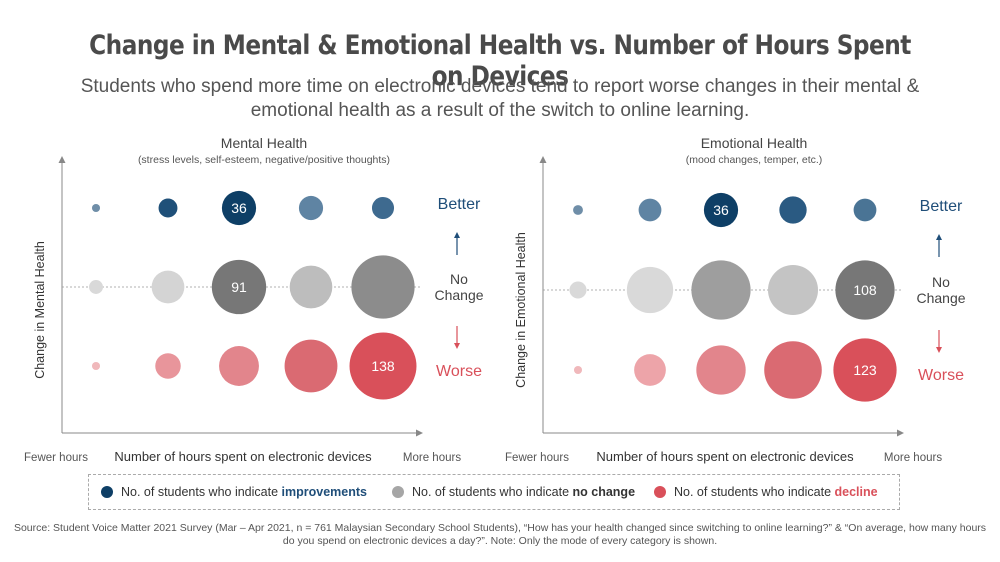 This screenshot has height=562, width=1000. I want to click on bubble-data-label: 123, so click(865, 370).